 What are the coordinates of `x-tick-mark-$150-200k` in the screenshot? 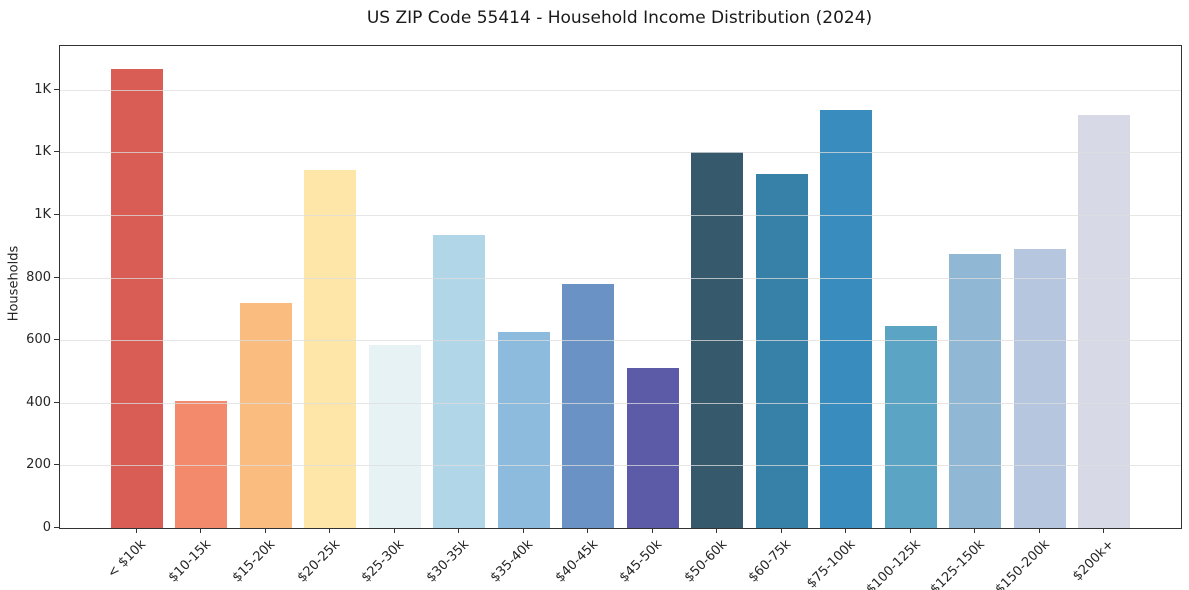 It's located at (1039, 530).